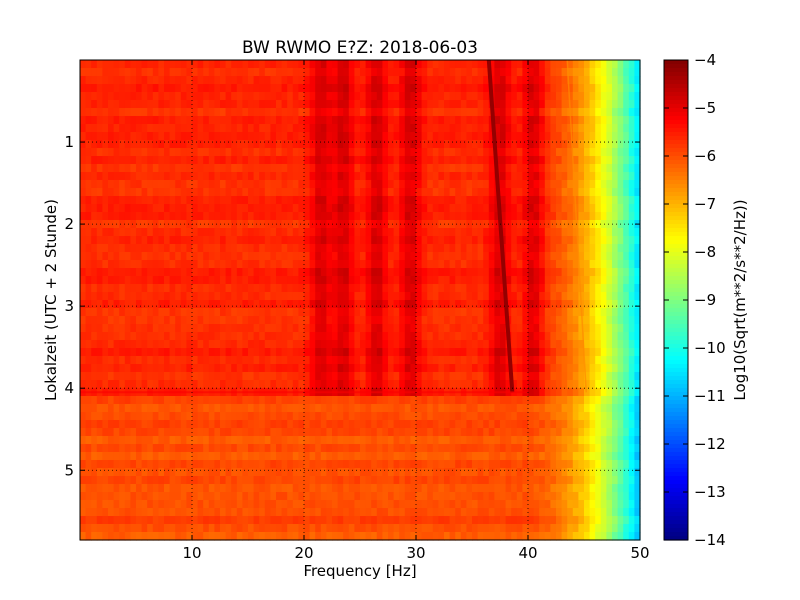 The image size is (800, 600). What do you see at coordinates (705, 252) in the screenshot?
I see `colorbar-tick-label: −8` at bounding box center [705, 252].